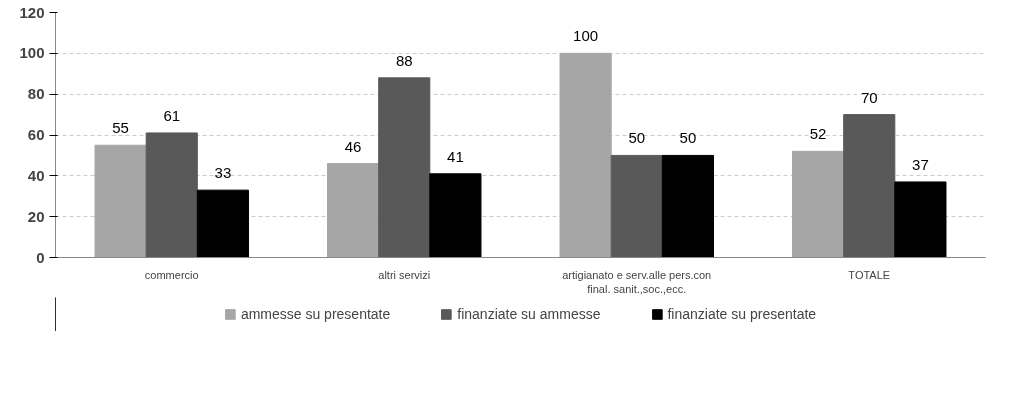  What do you see at coordinates (36, 134) in the screenshot?
I see `y-tick-label: 60` at bounding box center [36, 134].